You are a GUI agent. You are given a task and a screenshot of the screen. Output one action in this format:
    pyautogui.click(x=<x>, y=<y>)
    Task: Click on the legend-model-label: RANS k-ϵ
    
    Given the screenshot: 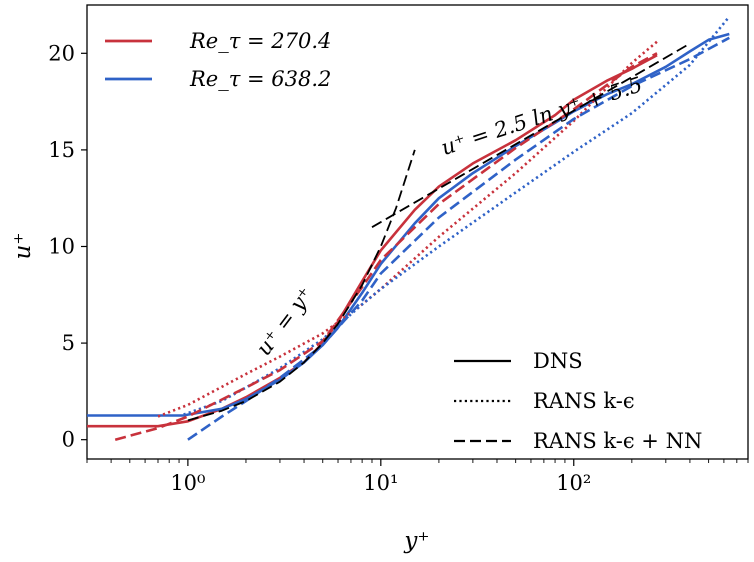 What is the action you would take?
    pyautogui.click(x=584, y=401)
    